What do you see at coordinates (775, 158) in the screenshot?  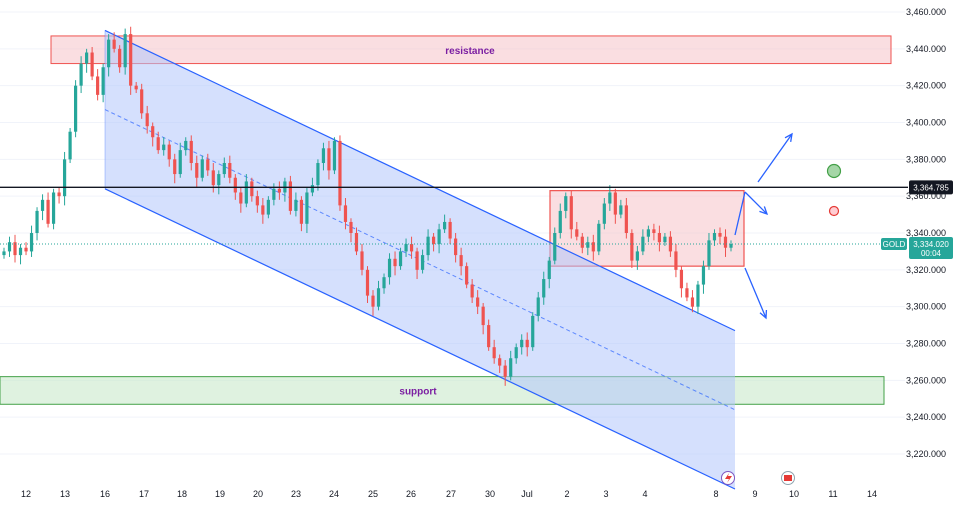 I see `up-arrow` at bounding box center [775, 158].